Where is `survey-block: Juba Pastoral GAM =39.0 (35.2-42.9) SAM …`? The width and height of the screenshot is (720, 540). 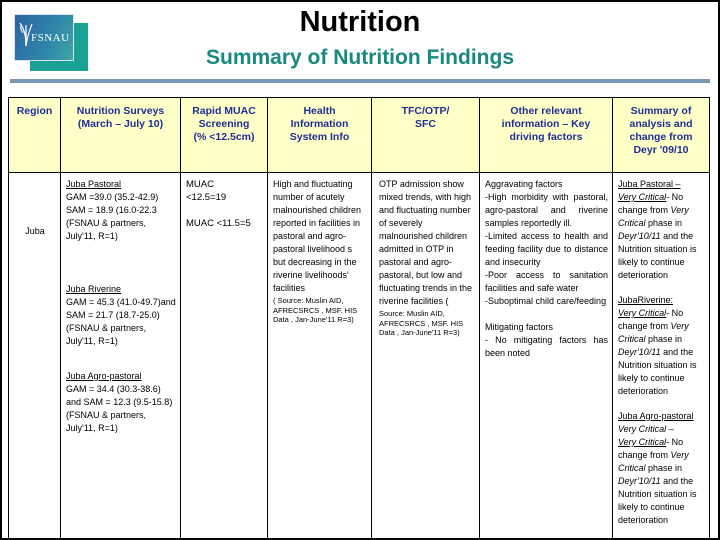 survey-block: Juba Pastoral GAM =39.0 (35.2-42.9) SAM … is located at coordinates (121, 210).